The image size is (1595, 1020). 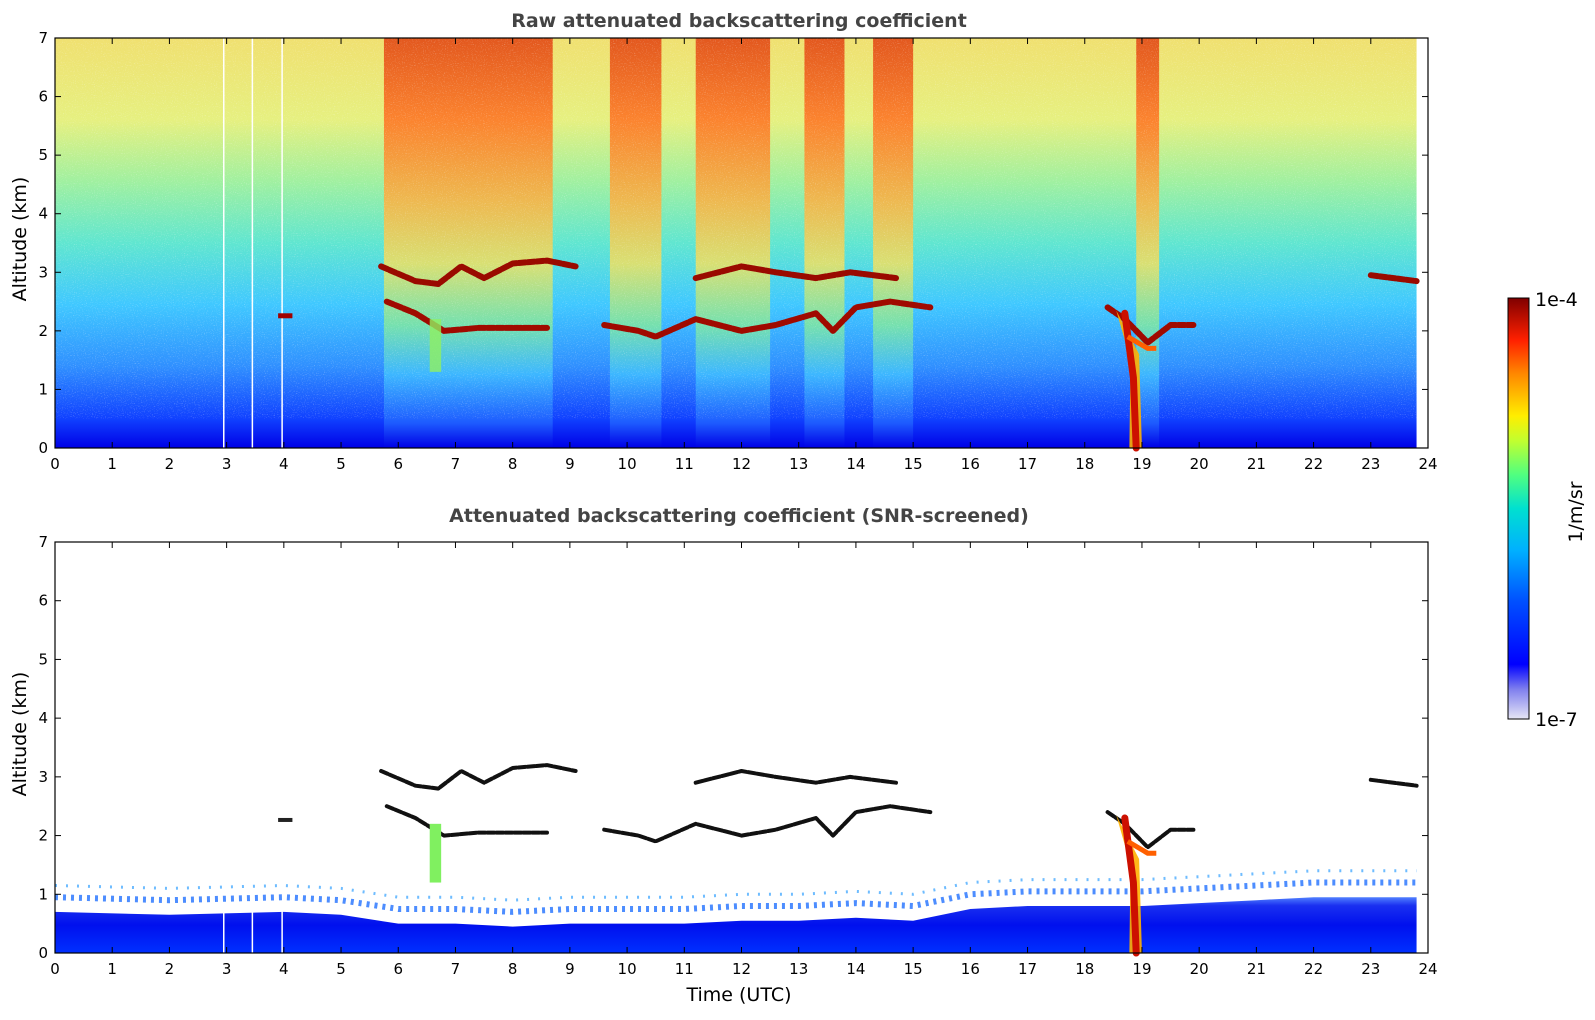 I want to click on panel1-ylabel: Altitude (km), so click(x=20, y=239).